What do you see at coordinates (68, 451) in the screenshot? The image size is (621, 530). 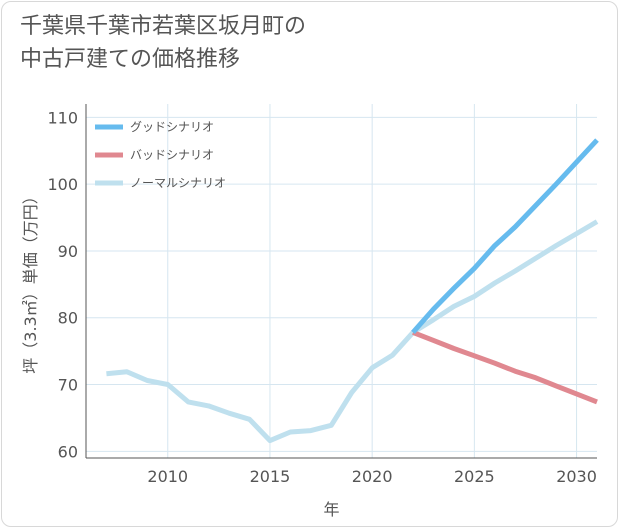 I see `y-tick-label: 60` at bounding box center [68, 451].